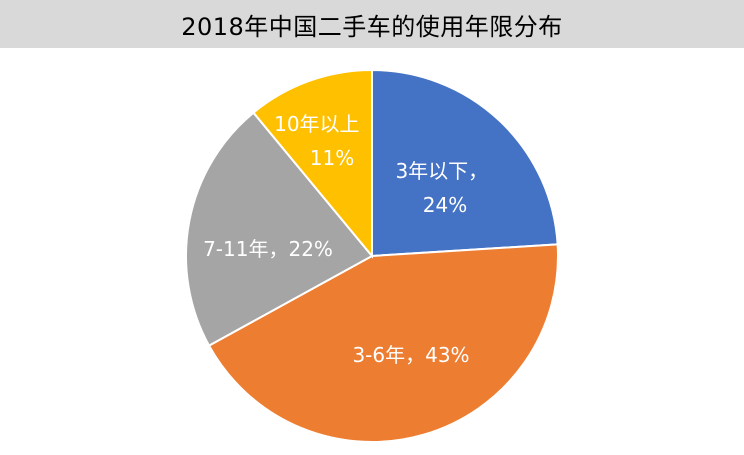 This screenshot has height=455, width=744. What do you see at coordinates (268, 249) in the screenshot?
I see `slice-label-7-11-years: 7-11年，22%` at bounding box center [268, 249].